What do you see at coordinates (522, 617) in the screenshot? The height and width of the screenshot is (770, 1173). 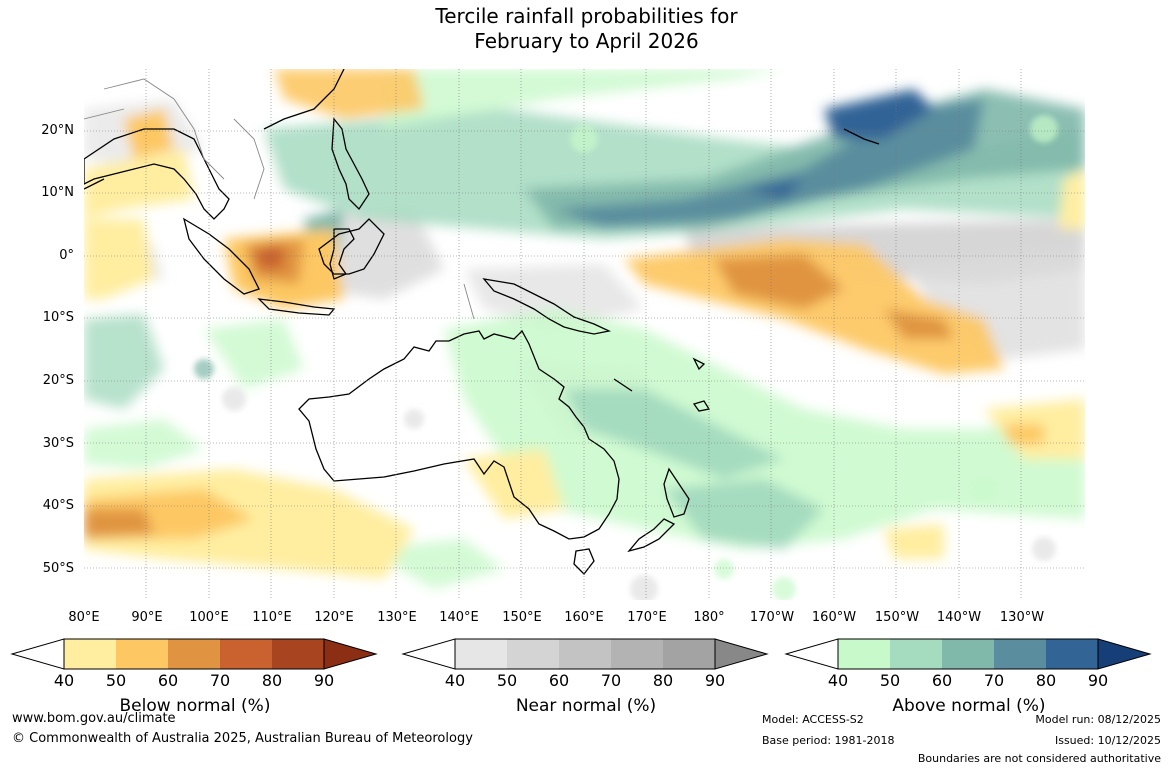 I see `lon-label-150e: 150°E` at bounding box center [522, 617].